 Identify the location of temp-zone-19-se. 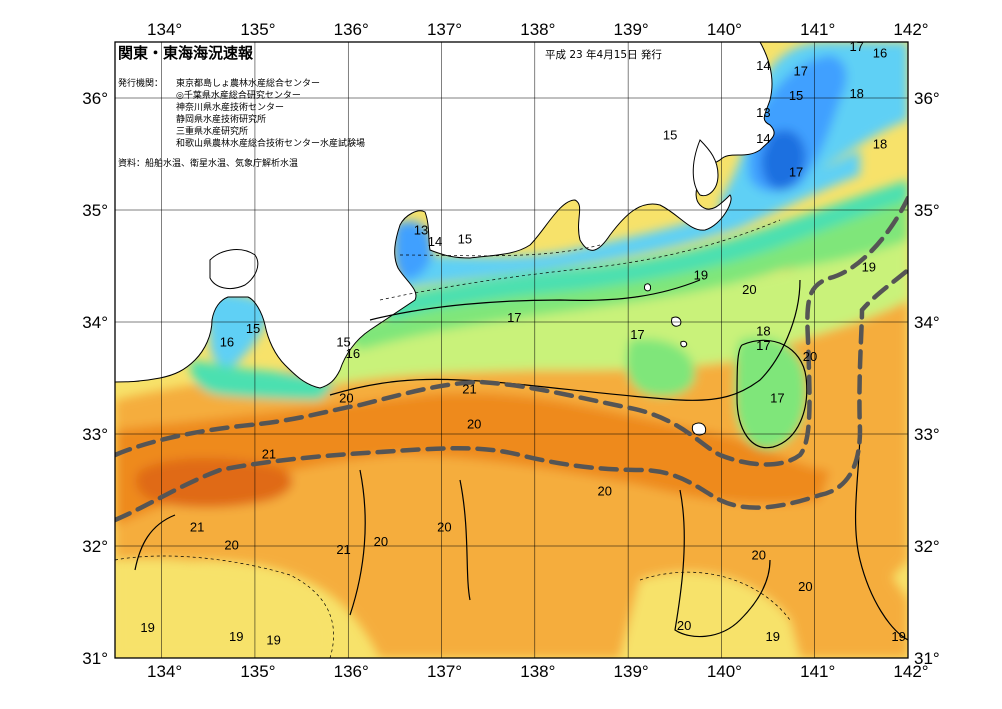
(710, 615).